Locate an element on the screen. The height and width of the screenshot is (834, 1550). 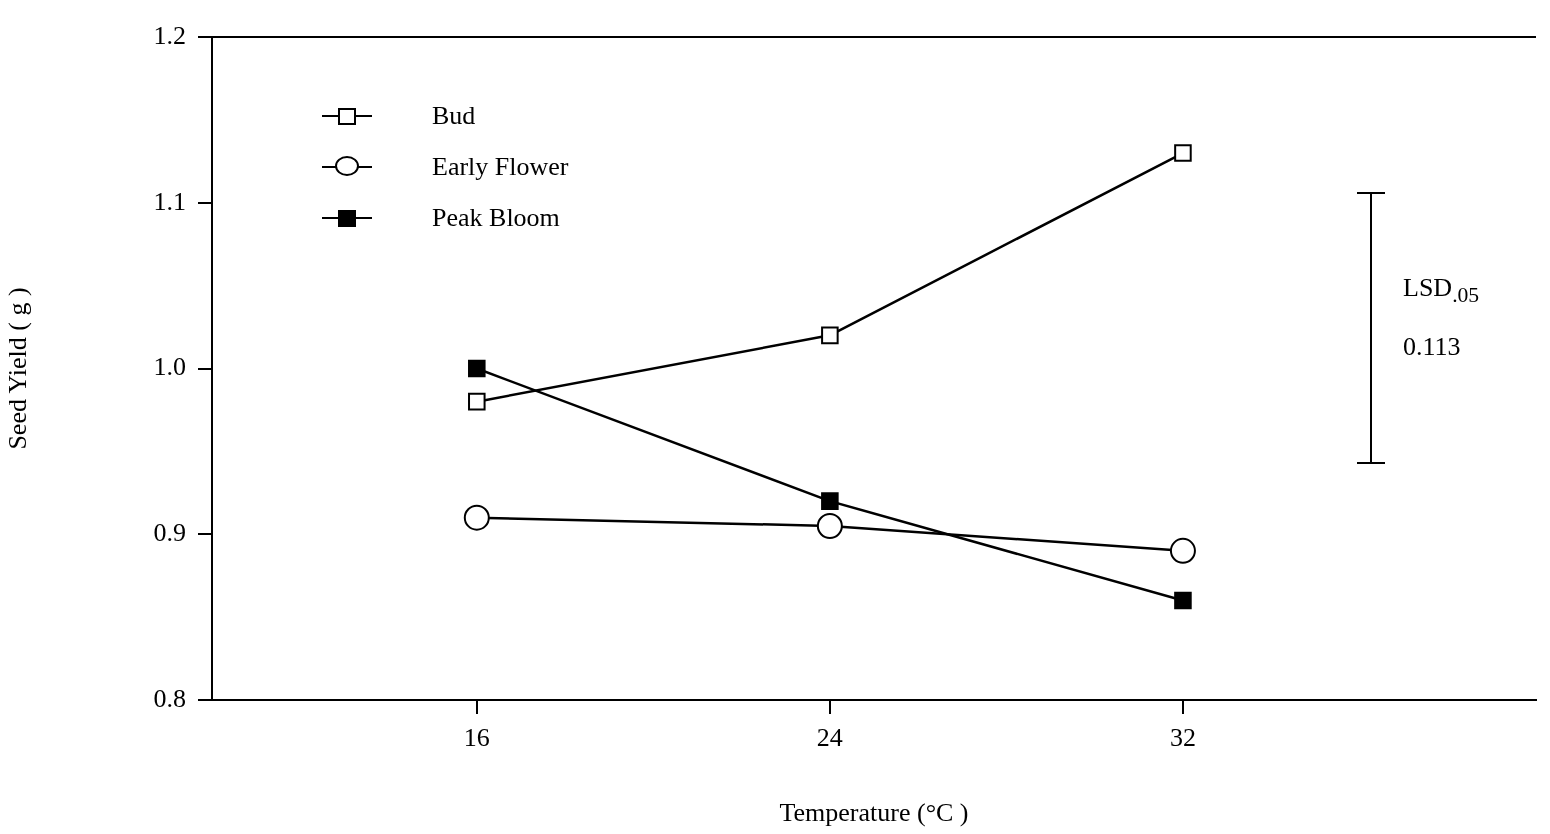
annotation: LSD$_{.05}$ 0.113 is located at coordinates (1441, 318).